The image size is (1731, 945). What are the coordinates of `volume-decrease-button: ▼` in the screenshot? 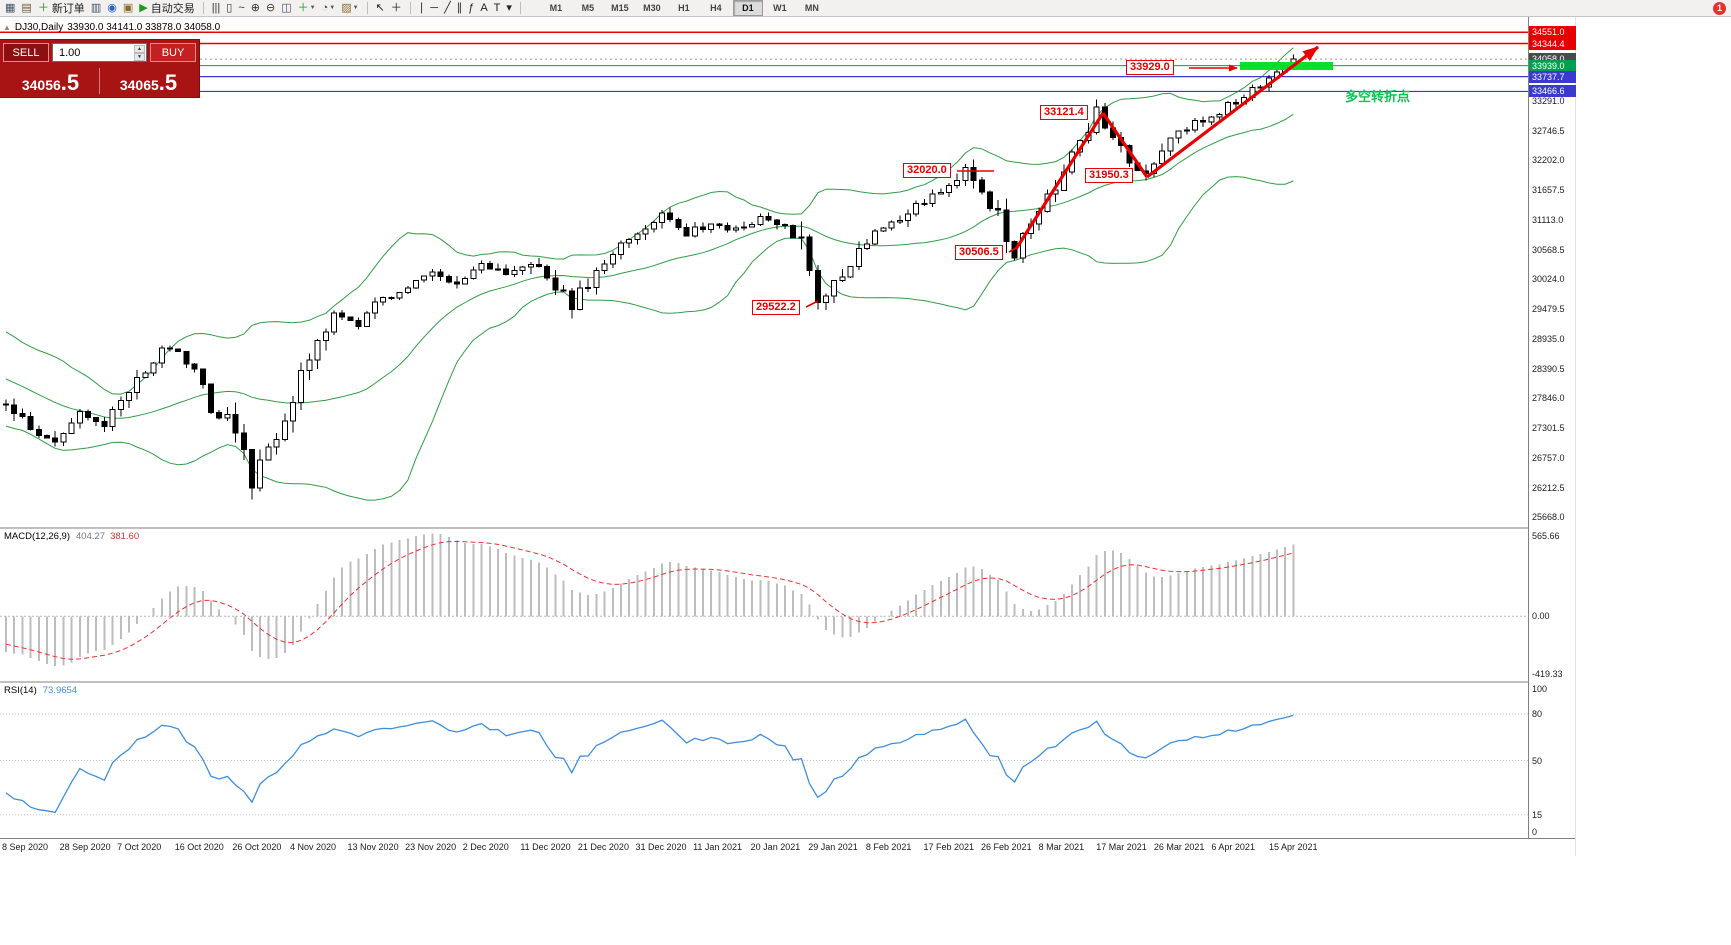 It's located at (139, 57).